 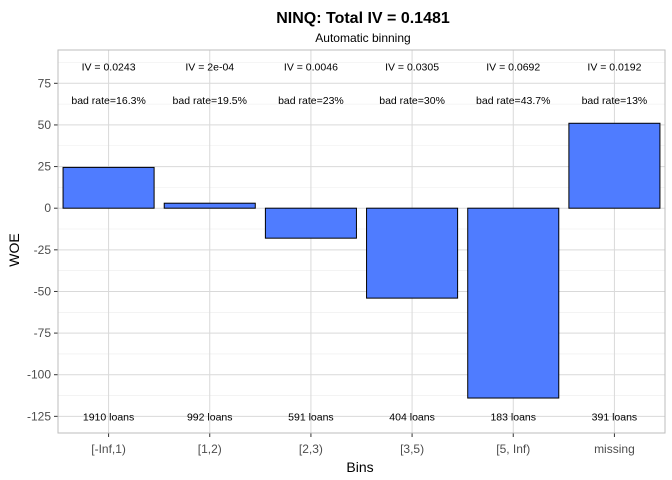 What do you see at coordinates (210, 417) in the screenshot?
I see `loan-count-label: 992 loans` at bounding box center [210, 417].